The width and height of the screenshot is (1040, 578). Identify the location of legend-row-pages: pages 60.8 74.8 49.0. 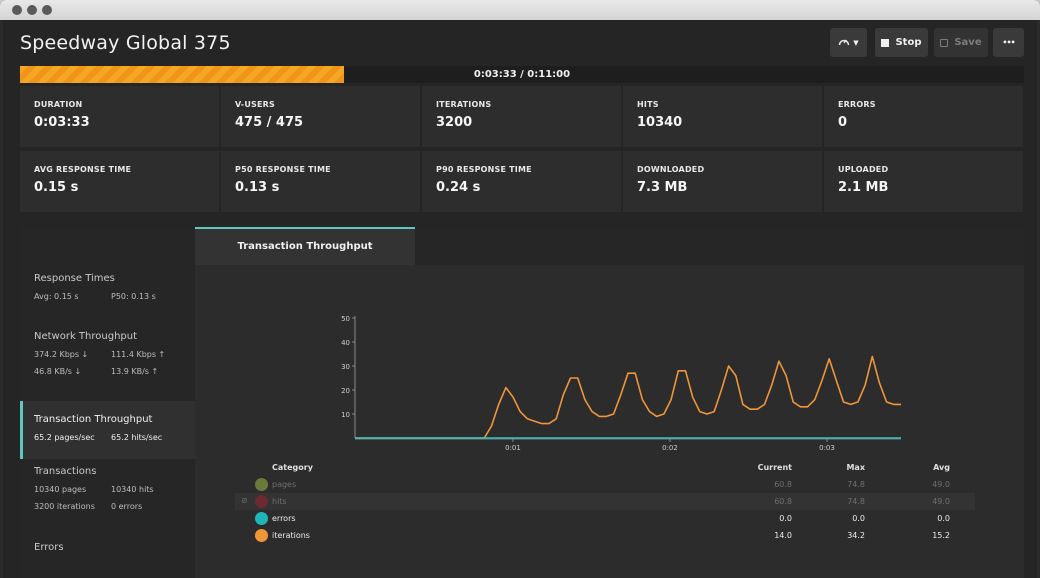
(605, 484).